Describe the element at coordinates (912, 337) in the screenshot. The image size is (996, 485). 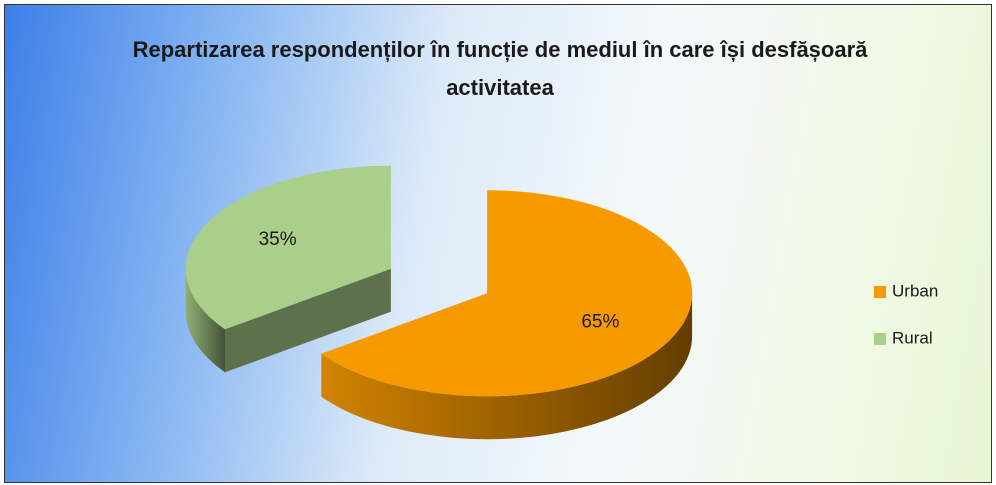
I see `legend-label: Rural` at that location.